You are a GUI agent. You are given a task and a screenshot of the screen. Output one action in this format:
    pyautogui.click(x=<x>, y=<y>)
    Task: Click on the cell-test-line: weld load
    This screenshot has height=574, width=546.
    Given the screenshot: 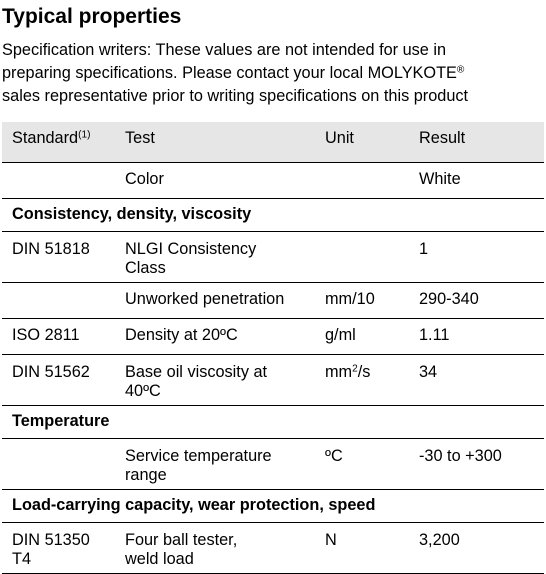 What is the action you would take?
    pyautogui.click(x=159, y=559)
    